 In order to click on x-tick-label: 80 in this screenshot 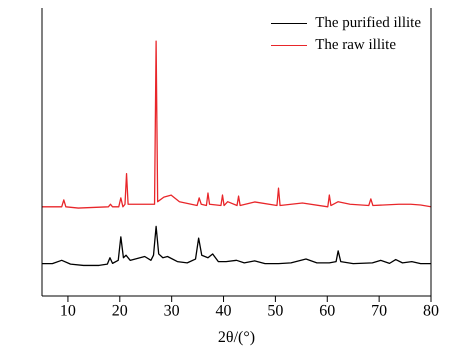, I will do `click(431, 311)`.